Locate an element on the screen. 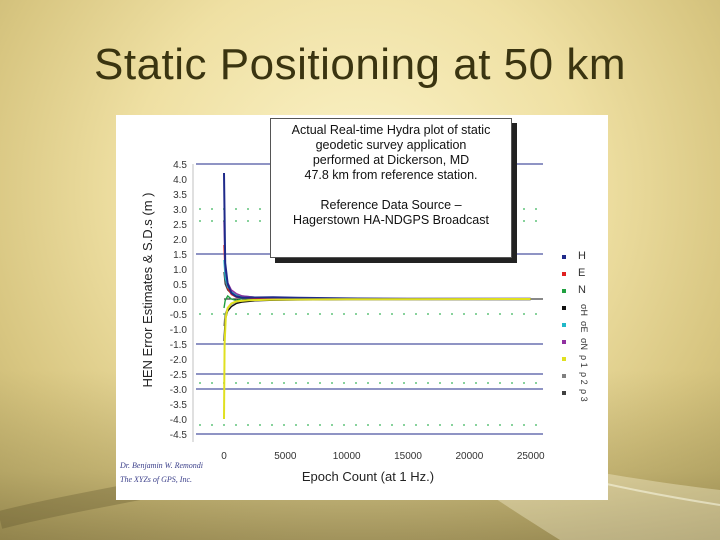  series-line-sigma-H is located at coordinates (377, 320).